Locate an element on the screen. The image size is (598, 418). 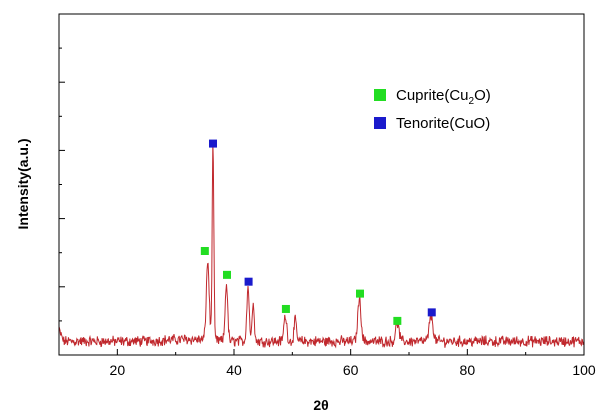
x-tick-label: 80 is located at coordinates (468, 370).